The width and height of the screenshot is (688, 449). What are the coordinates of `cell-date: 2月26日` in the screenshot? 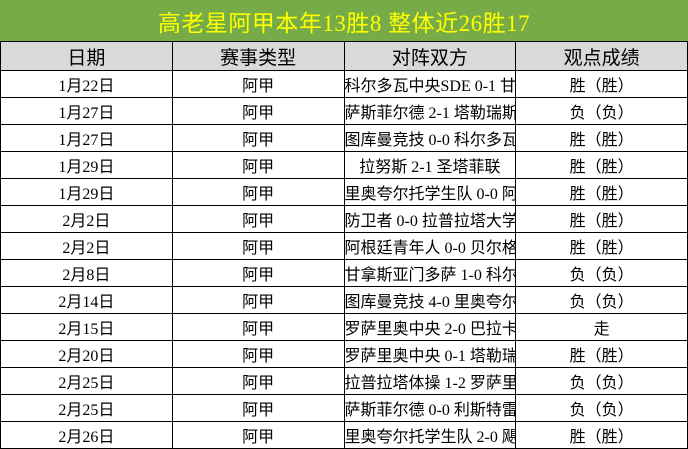 It's located at (86, 435).